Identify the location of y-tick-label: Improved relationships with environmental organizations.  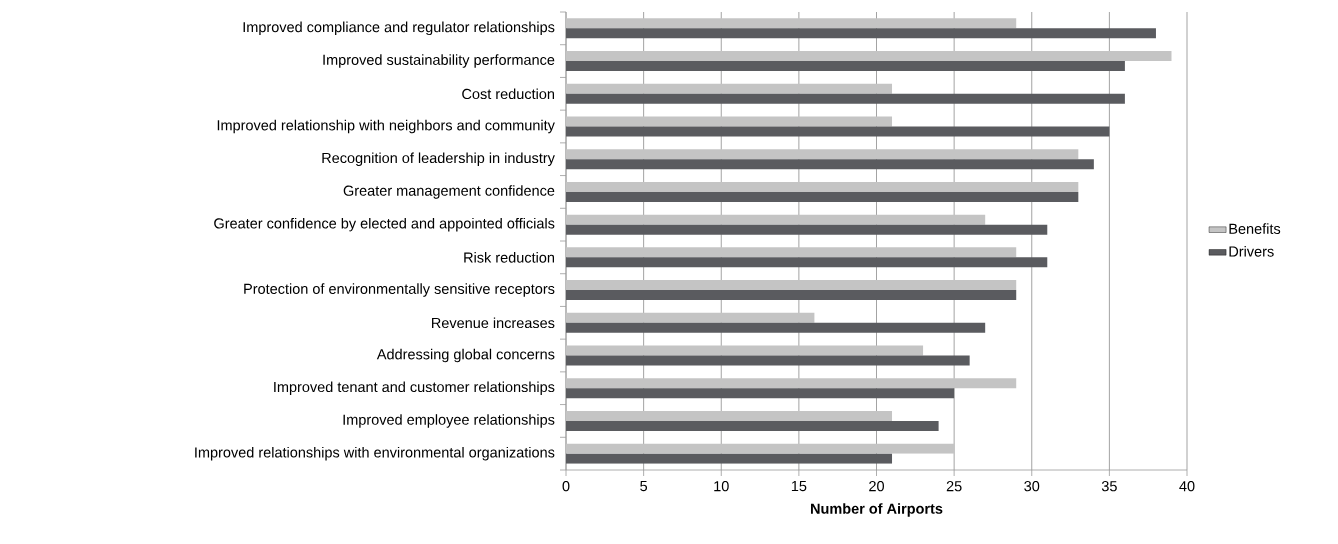
(375, 453).